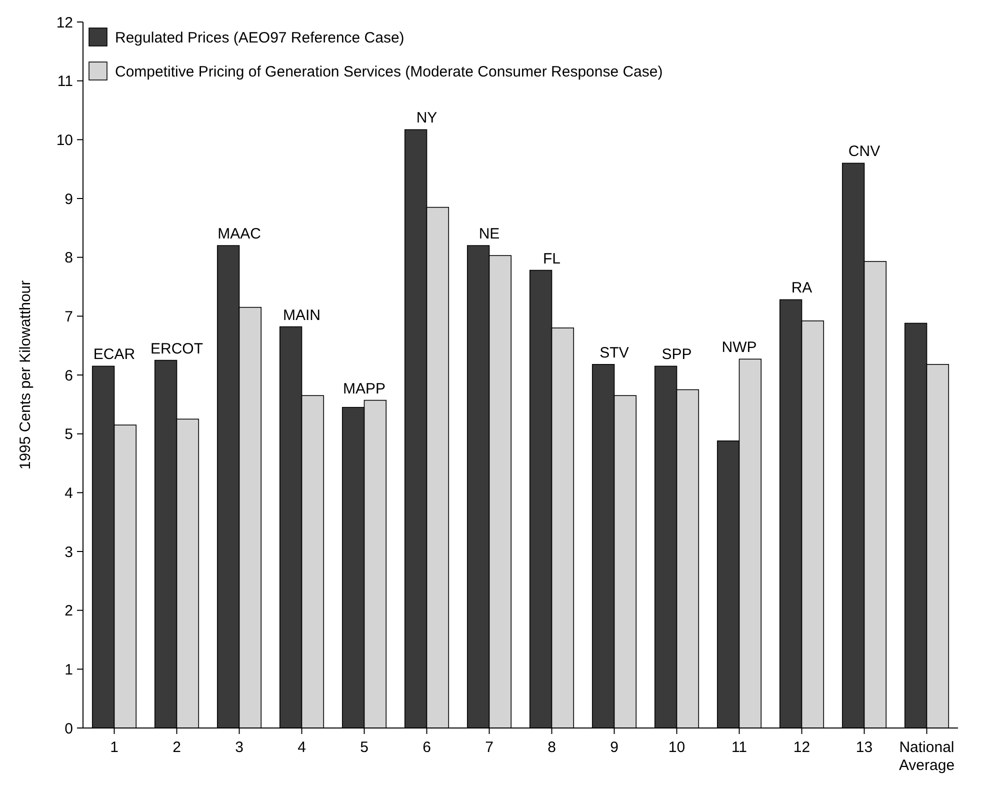 The height and width of the screenshot is (790, 1000). I want to click on legend-label: Competitive Pricing of Generation Services (Moderate Consumer Response Case), so click(389, 71).